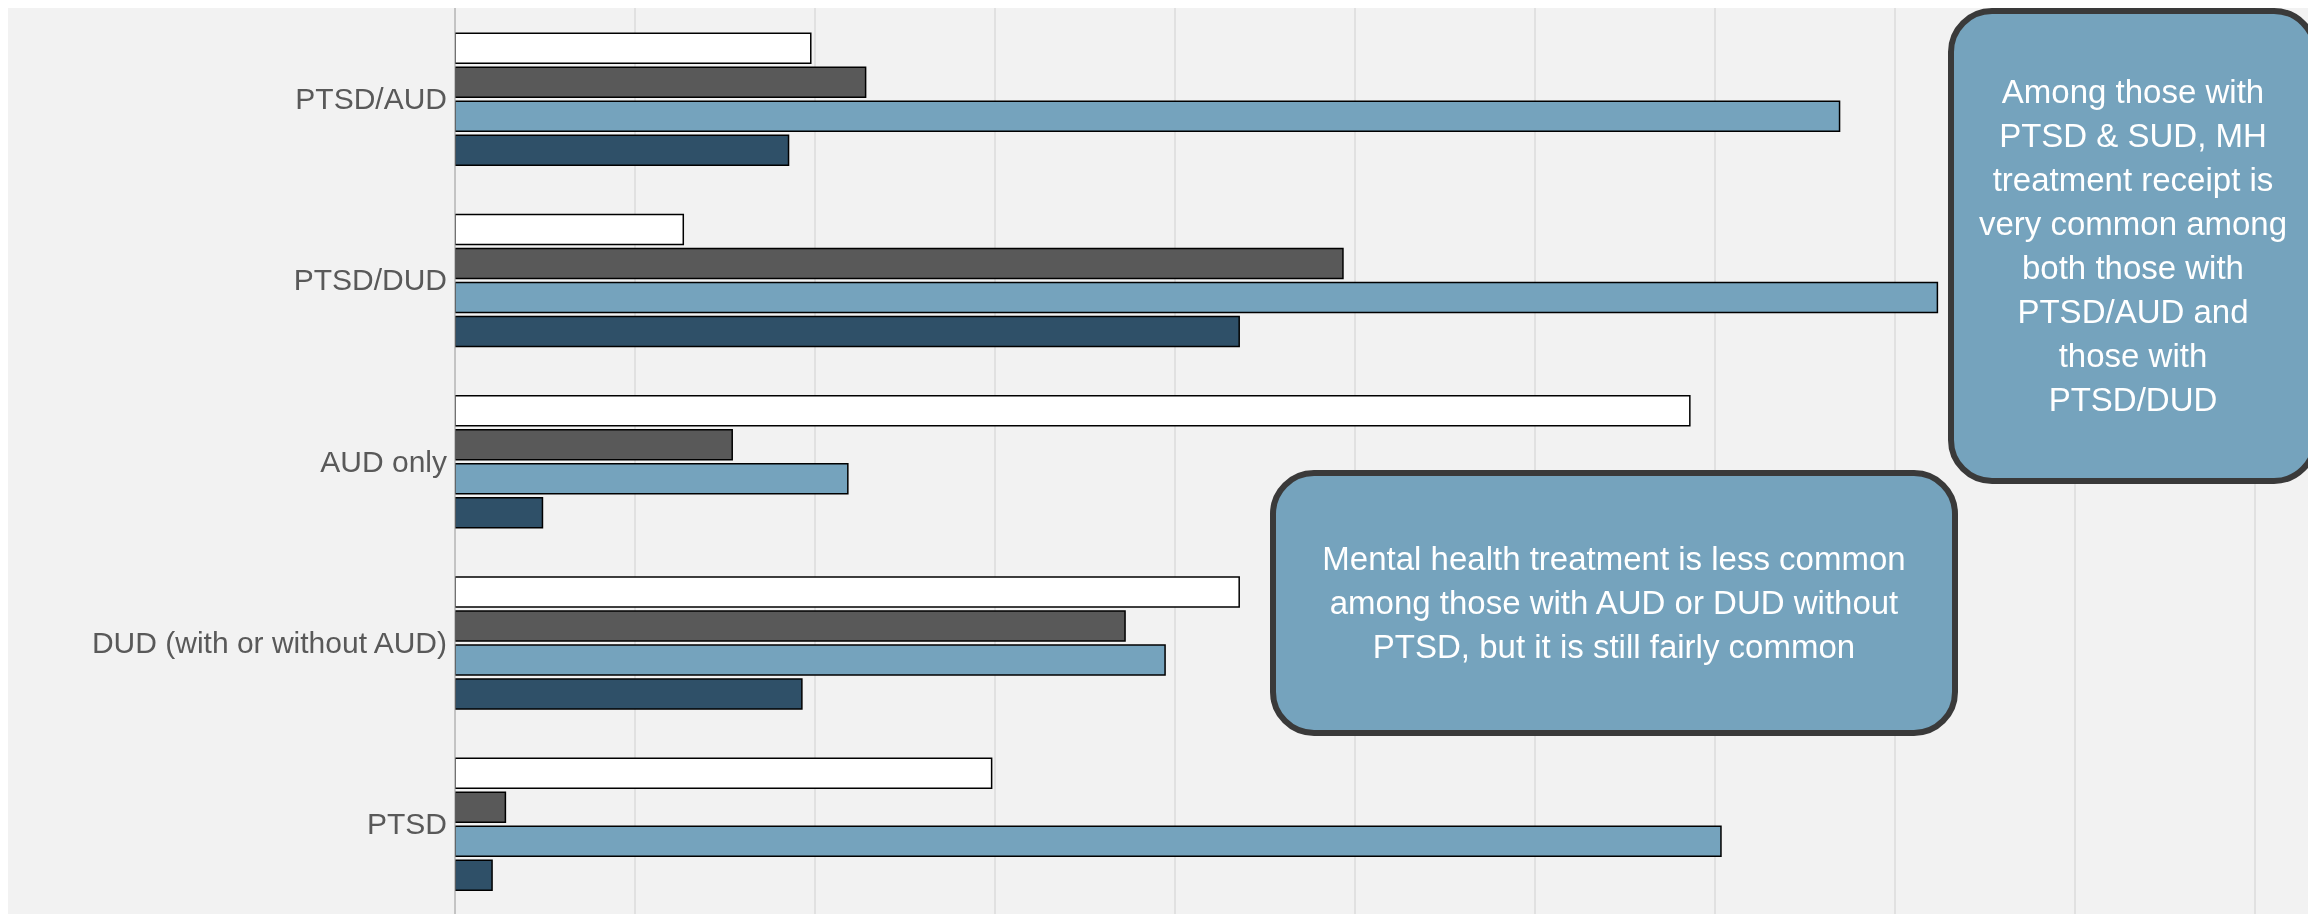  What do you see at coordinates (406, 824) in the screenshot?
I see `y-tick-label: PTSD` at bounding box center [406, 824].